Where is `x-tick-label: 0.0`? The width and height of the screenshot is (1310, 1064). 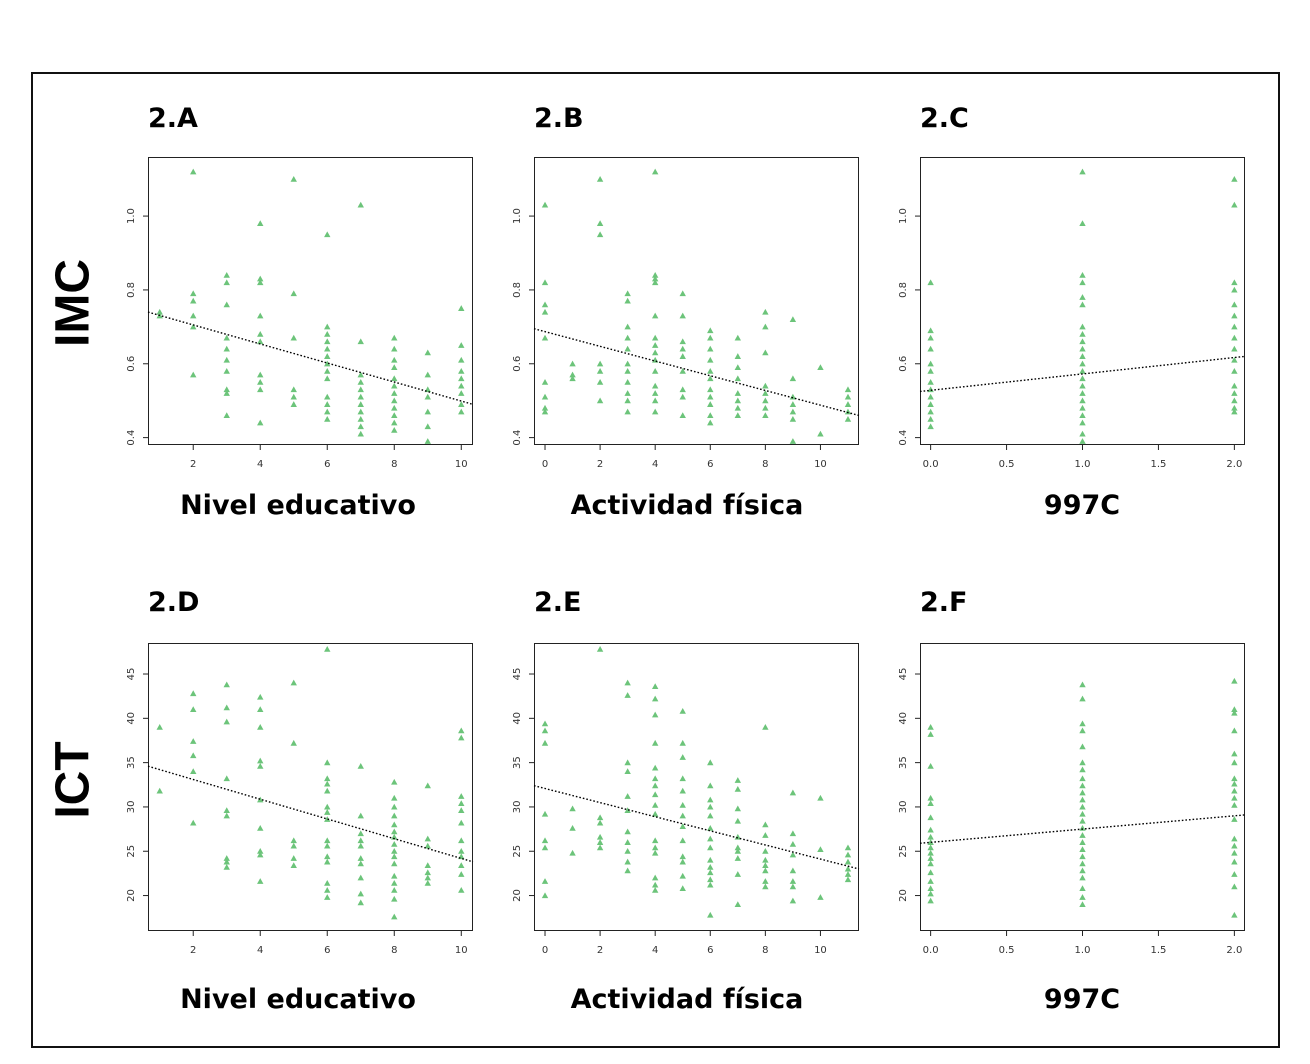
x-tick-label: 0.0 is located at coordinates (931, 950).